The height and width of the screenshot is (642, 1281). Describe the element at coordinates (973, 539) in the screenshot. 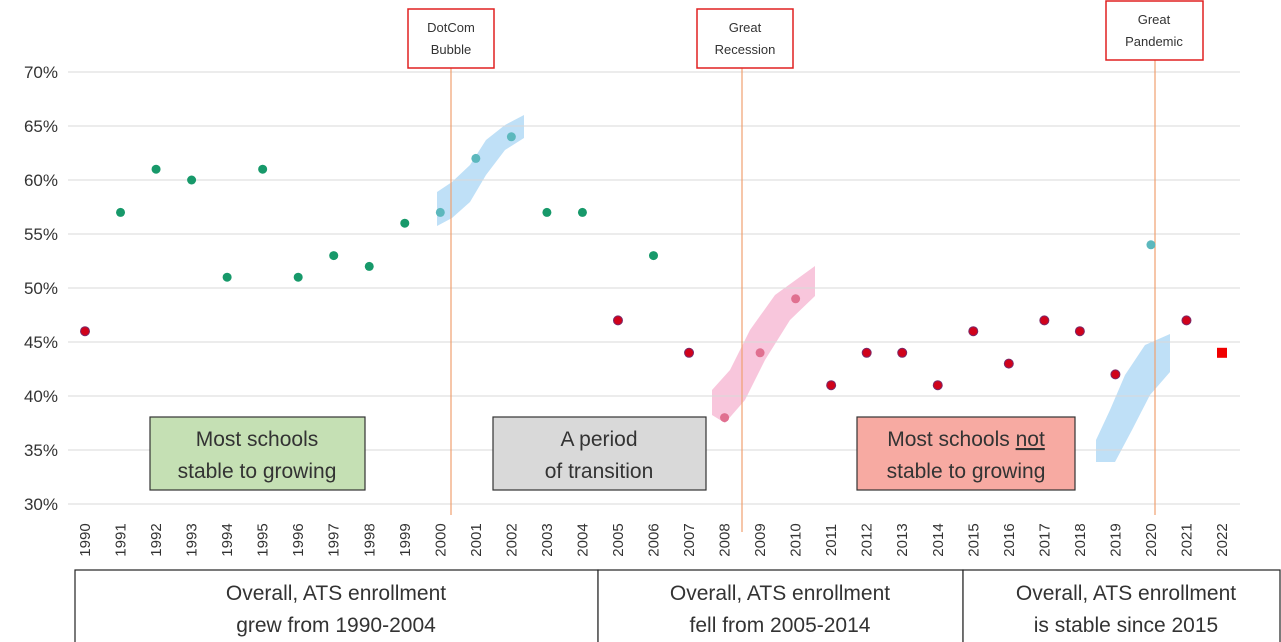

I see `x-tick-label: 2015` at that location.